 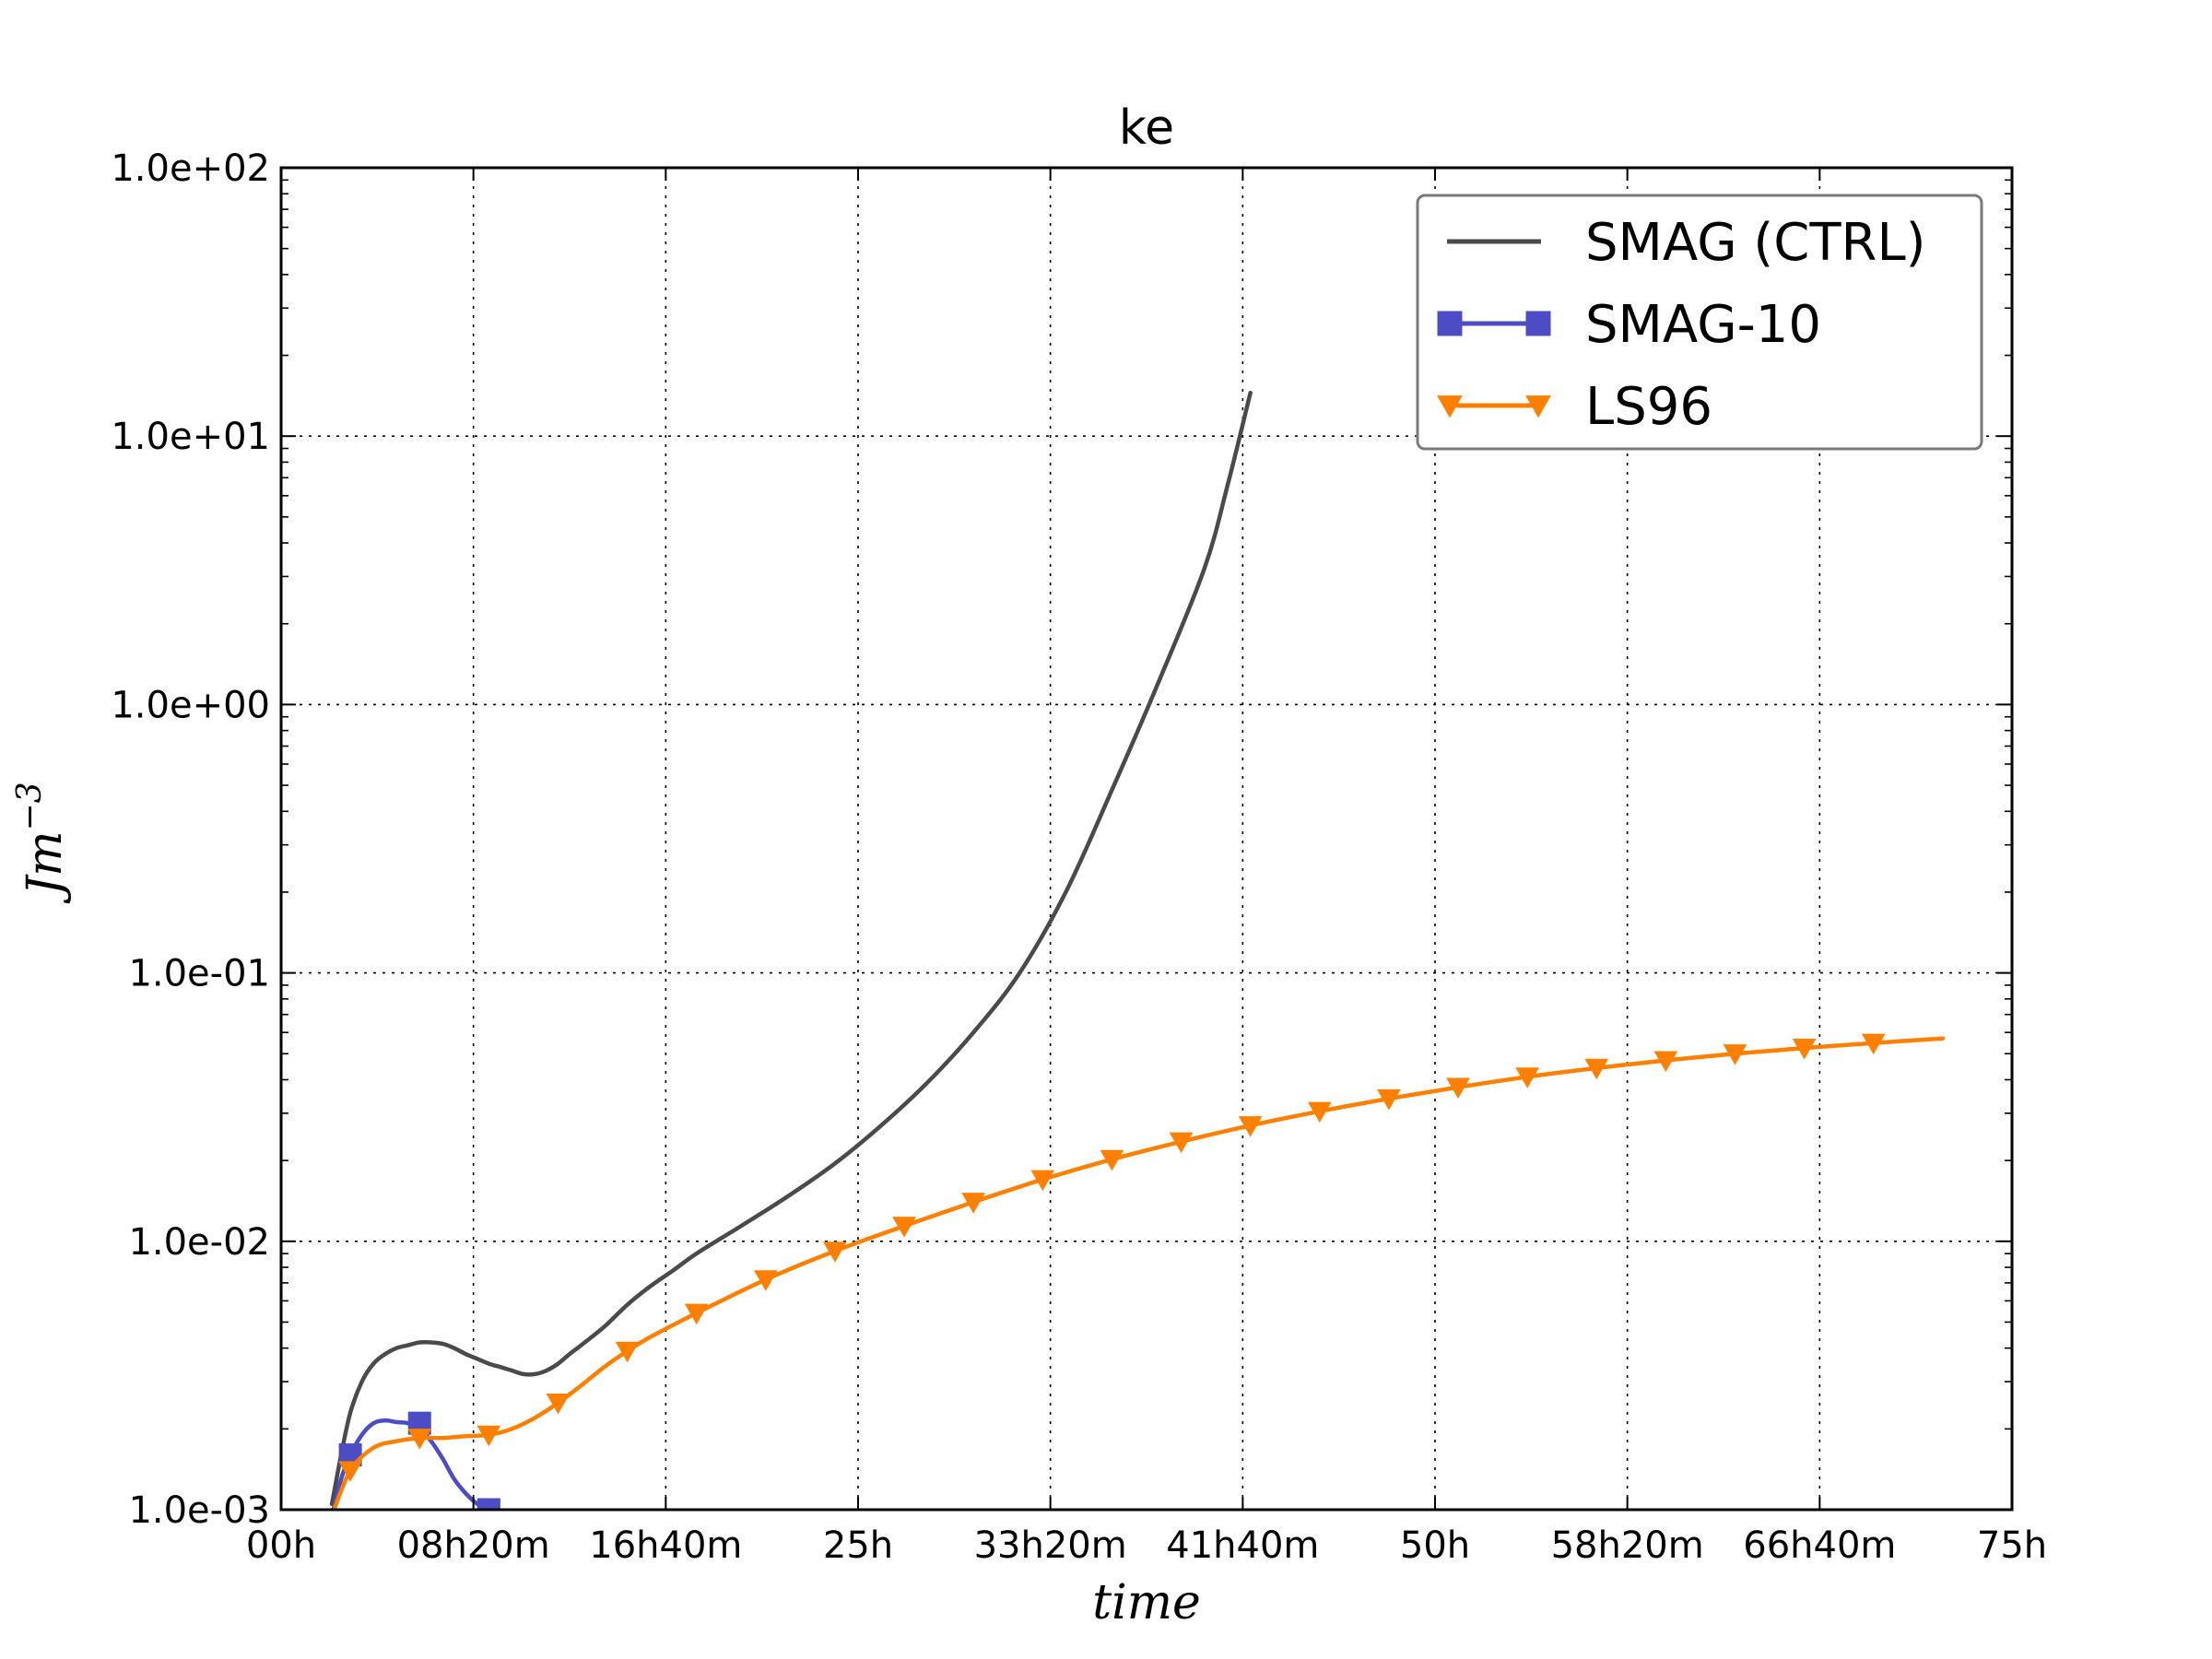 I want to click on y-tick-label: 1.0e+01, so click(x=190, y=437).